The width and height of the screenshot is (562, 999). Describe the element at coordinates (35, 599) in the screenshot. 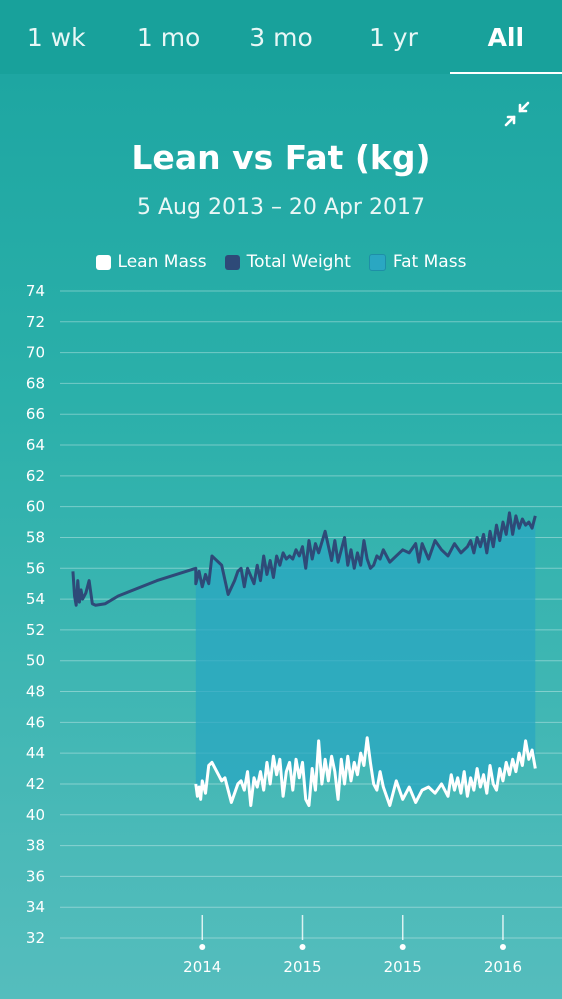

I see `y-tick-label: 54` at that location.